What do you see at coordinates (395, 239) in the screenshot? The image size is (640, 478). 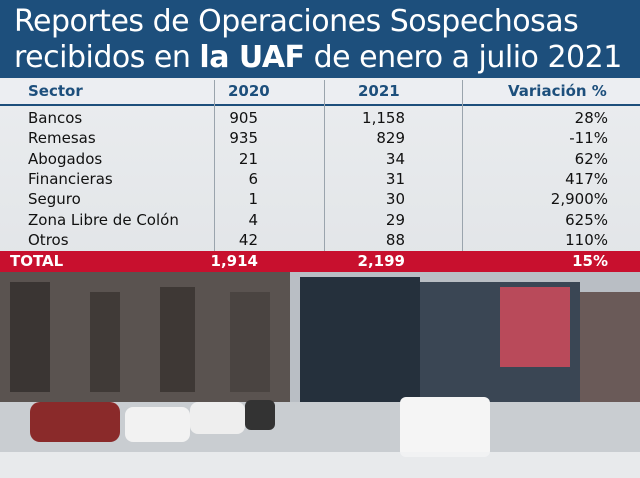 I see `table-cell: 88` at bounding box center [395, 239].